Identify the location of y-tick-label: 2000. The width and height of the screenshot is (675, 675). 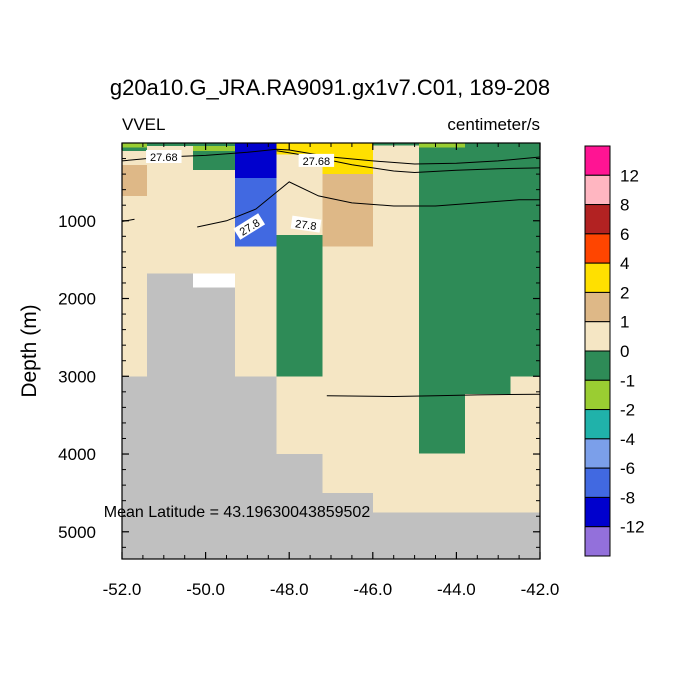
(77, 299).